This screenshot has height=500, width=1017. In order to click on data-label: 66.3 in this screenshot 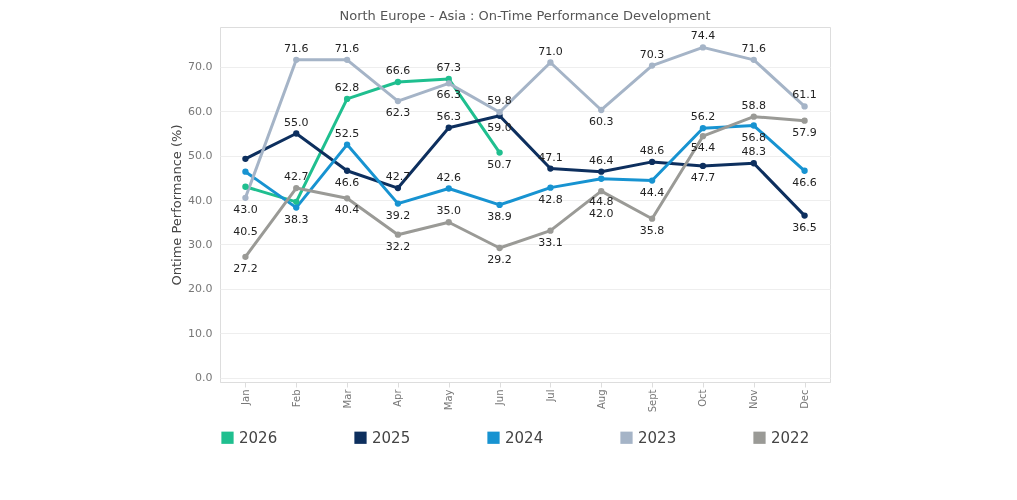, I will do `click(448, 95)`.